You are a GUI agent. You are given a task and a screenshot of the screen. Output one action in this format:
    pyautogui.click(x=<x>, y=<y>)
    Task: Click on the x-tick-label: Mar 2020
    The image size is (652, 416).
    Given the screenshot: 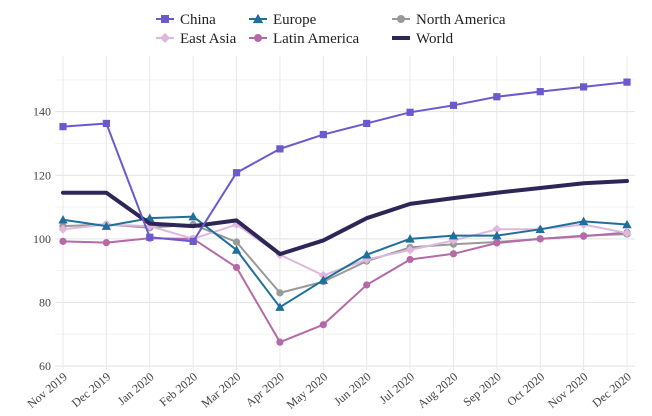 What is the action you would take?
    pyautogui.click(x=220, y=390)
    